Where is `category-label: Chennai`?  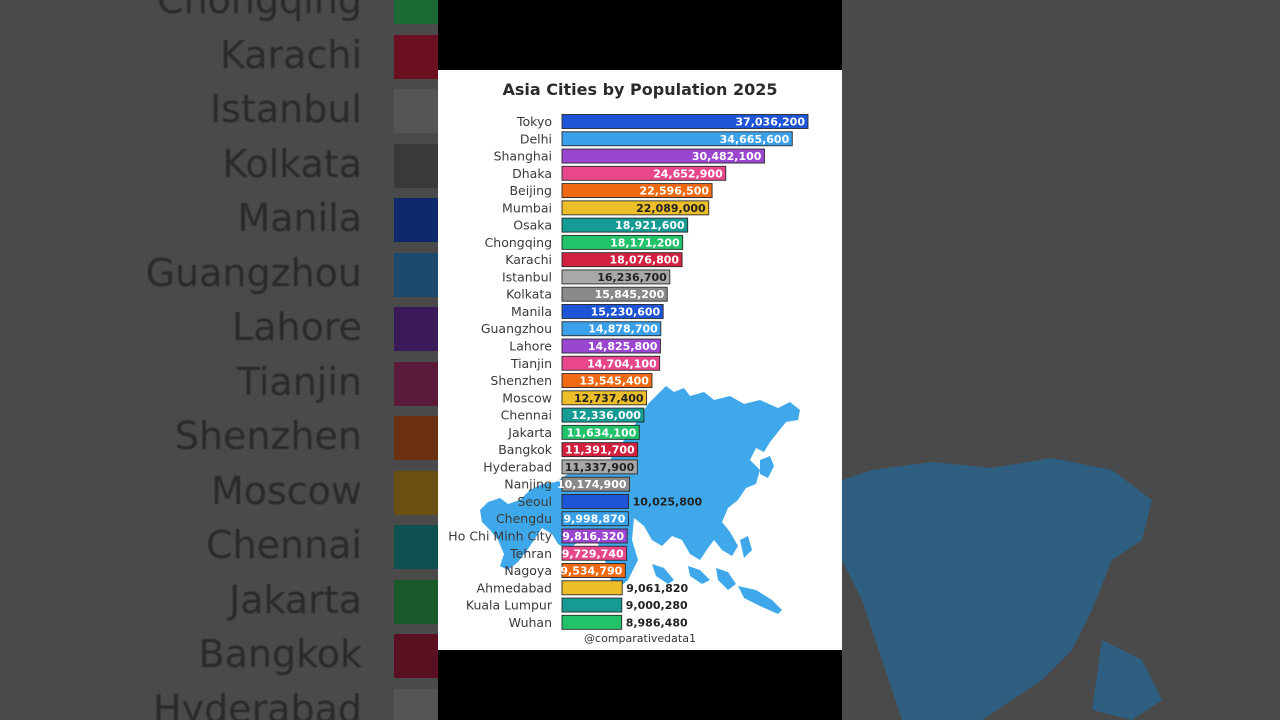 category-label: Chennai is located at coordinates (526, 415).